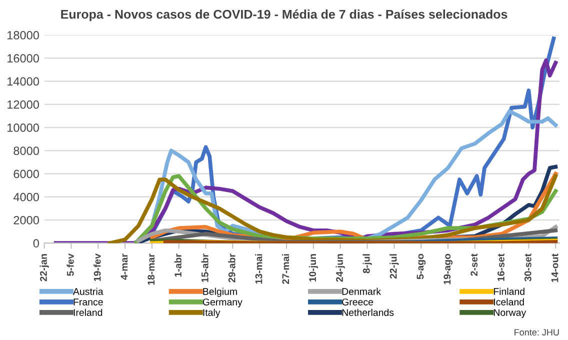 The image size is (568, 340). Describe the element at coordinates (204, 268) in the screenshot. I see `x-tick-label: 15-abr` at that location.